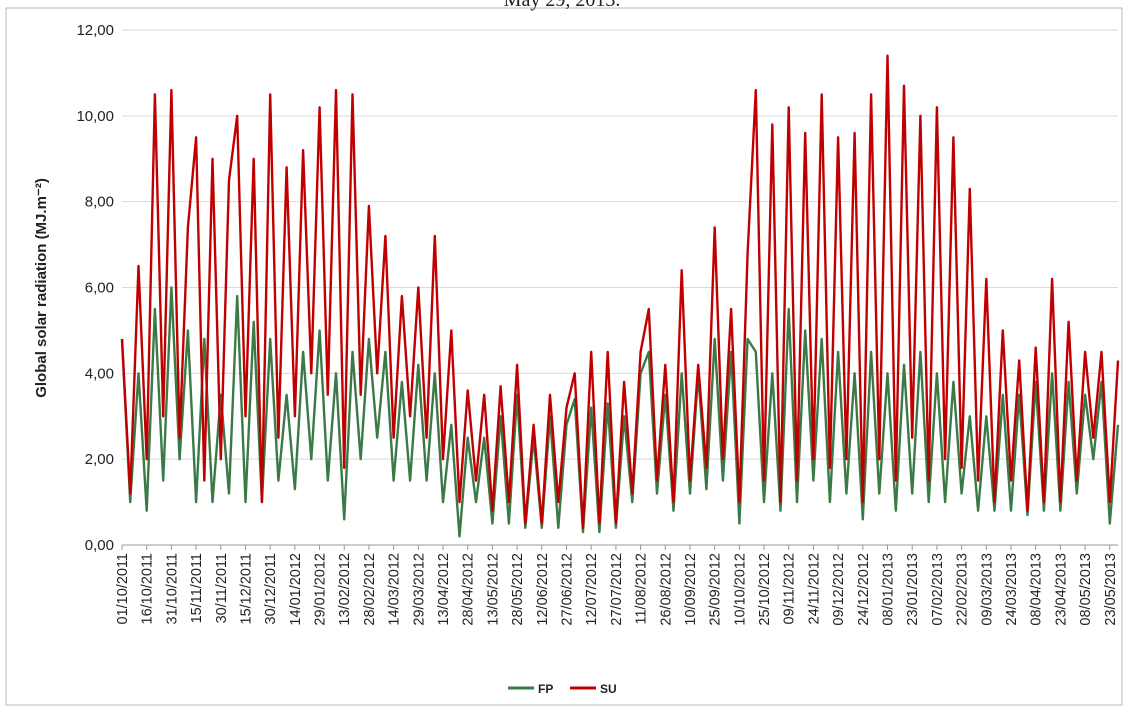 Image resolution: width=1124 pixels, height=706 pixels. What do you see at coordinates (493, 589) in the screenshot?
I see `x-tick-label: 13/05/2012` at bounding box center [493, 589].